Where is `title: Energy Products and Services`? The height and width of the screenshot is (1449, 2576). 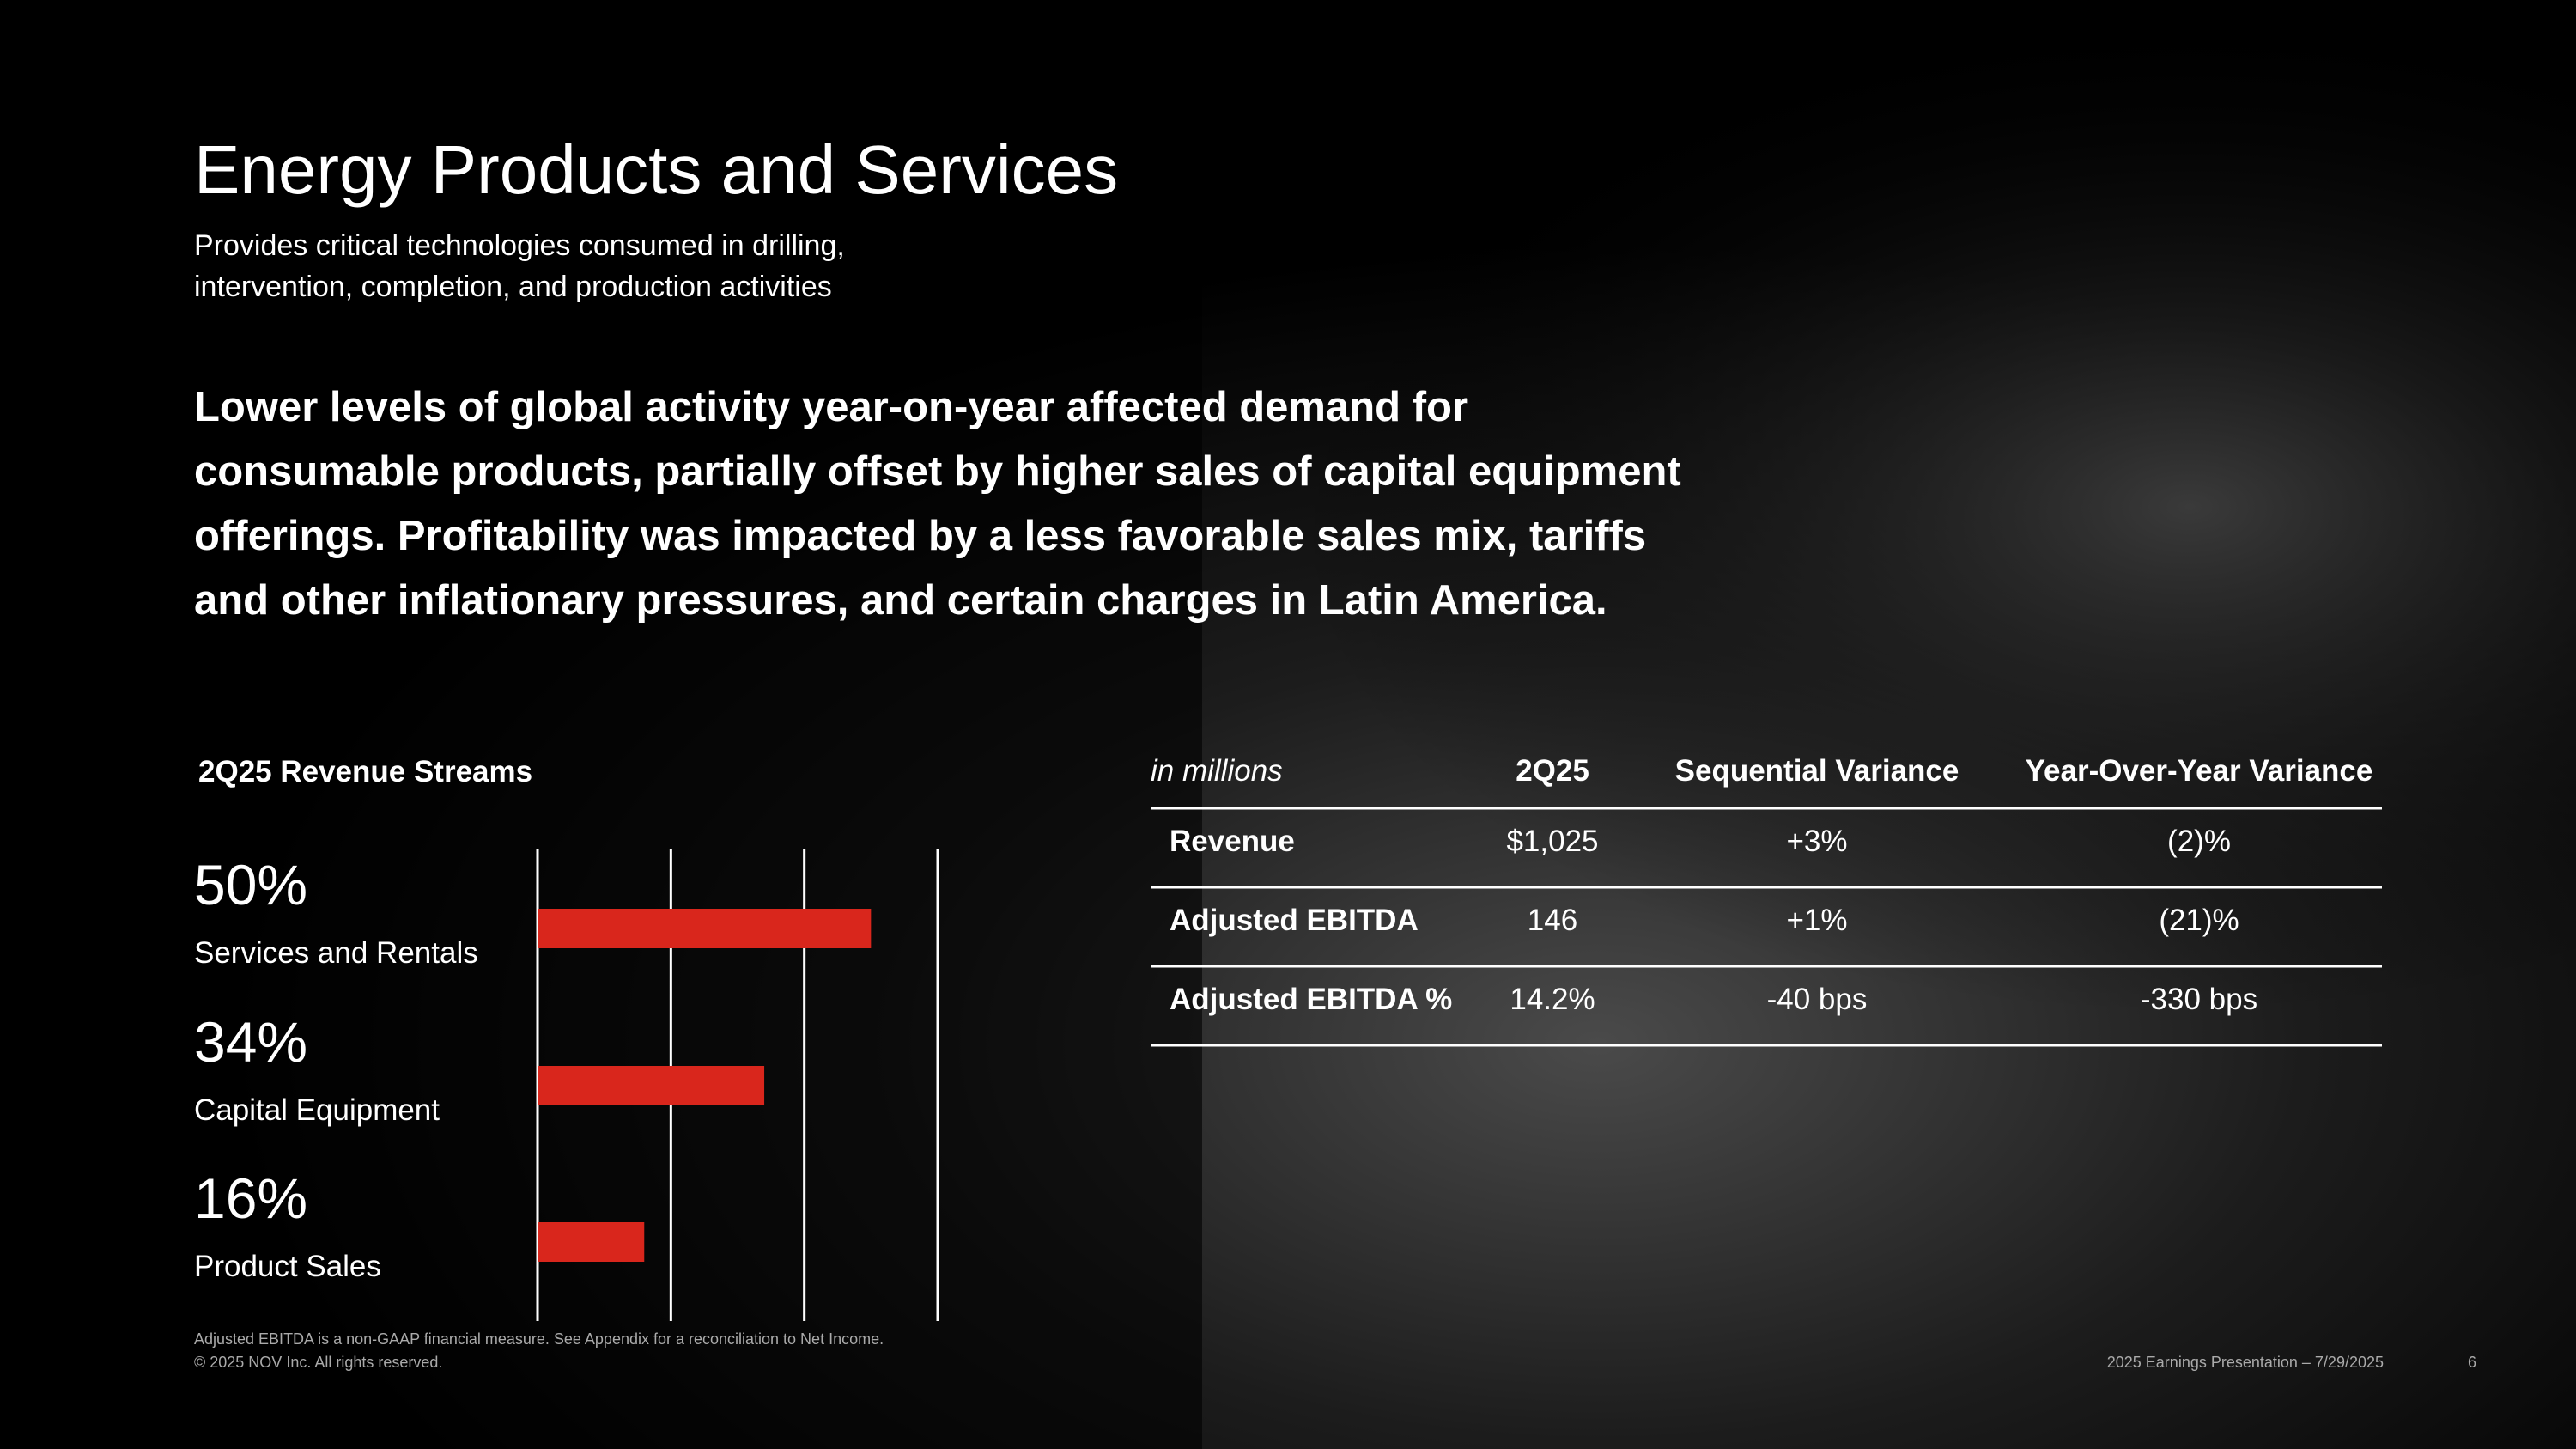 title: Energy Products and Services is located at coordinates (656, 169).